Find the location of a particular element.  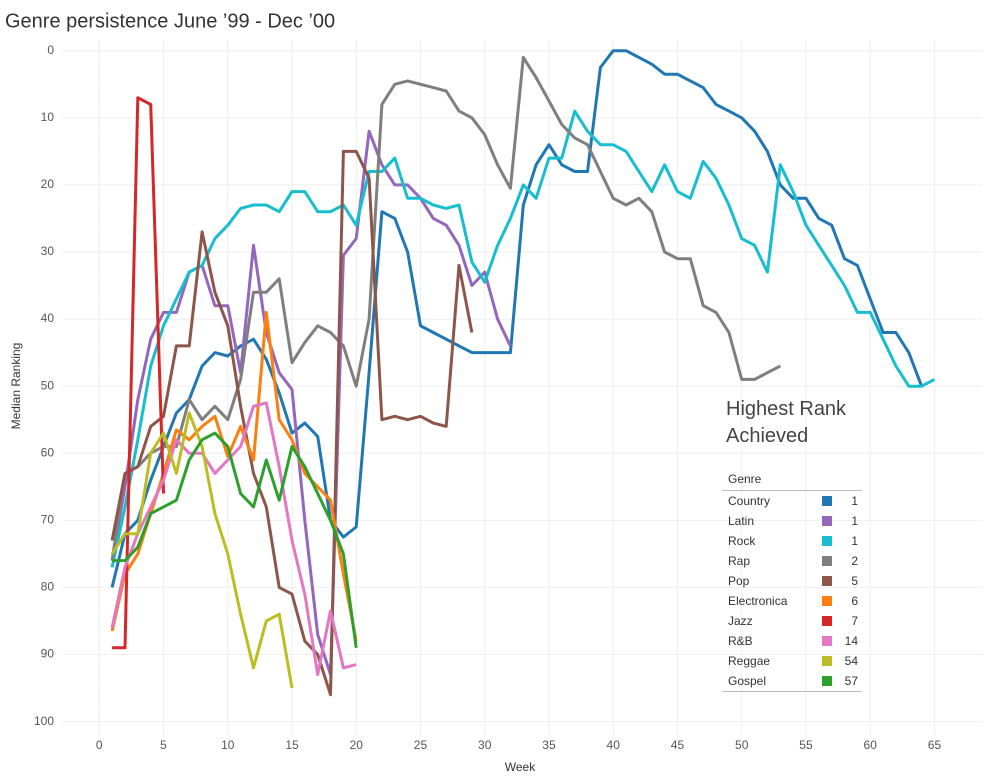

legend-item: Rap 2 is located at coordinates (792, 561).